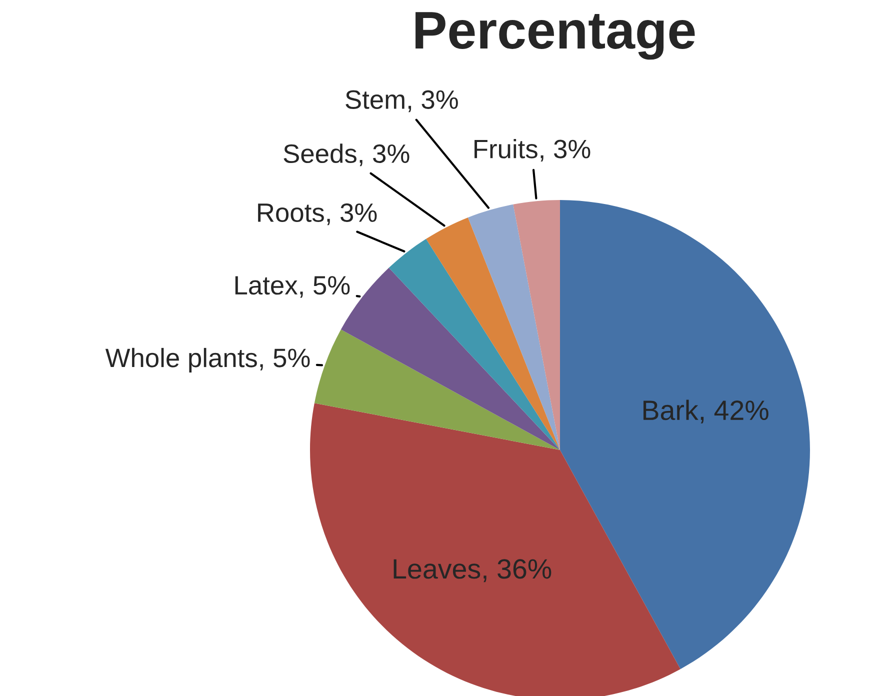  Describe the element at coordinates (402, 101) in the screenshot. I see `slice-label: Stem, 3%` at that location.